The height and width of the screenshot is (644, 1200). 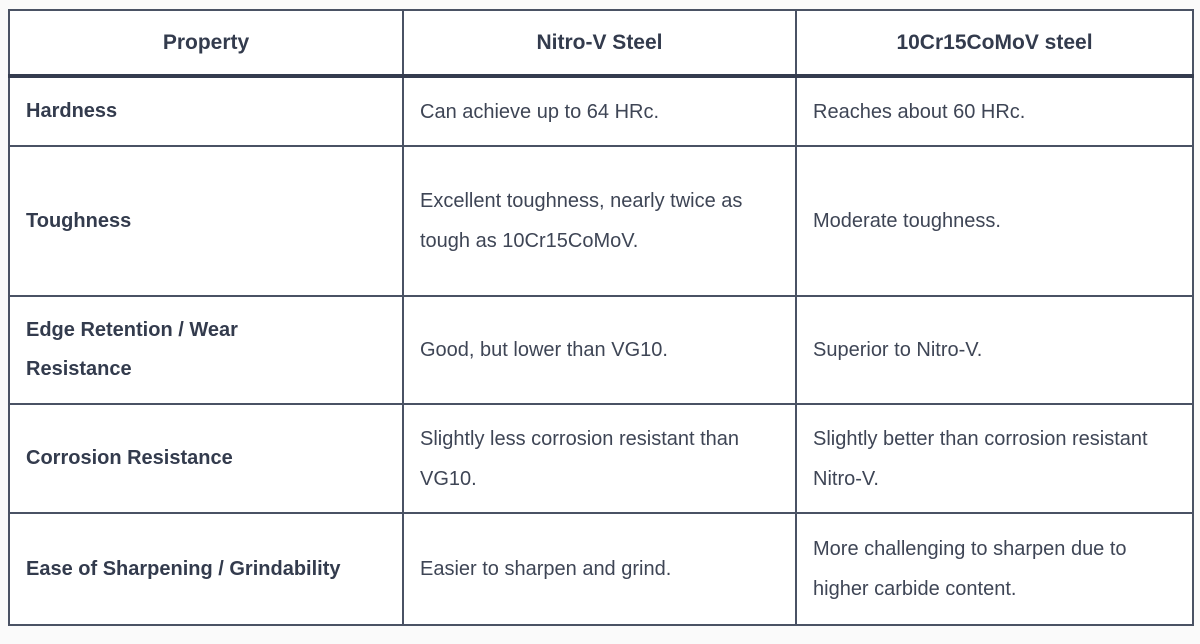 What do you see at coordinates (206, 569) in the screenshot?
I see `property-cell: Ease of Sharpening / Grindability` at bounding box center [206, 569].